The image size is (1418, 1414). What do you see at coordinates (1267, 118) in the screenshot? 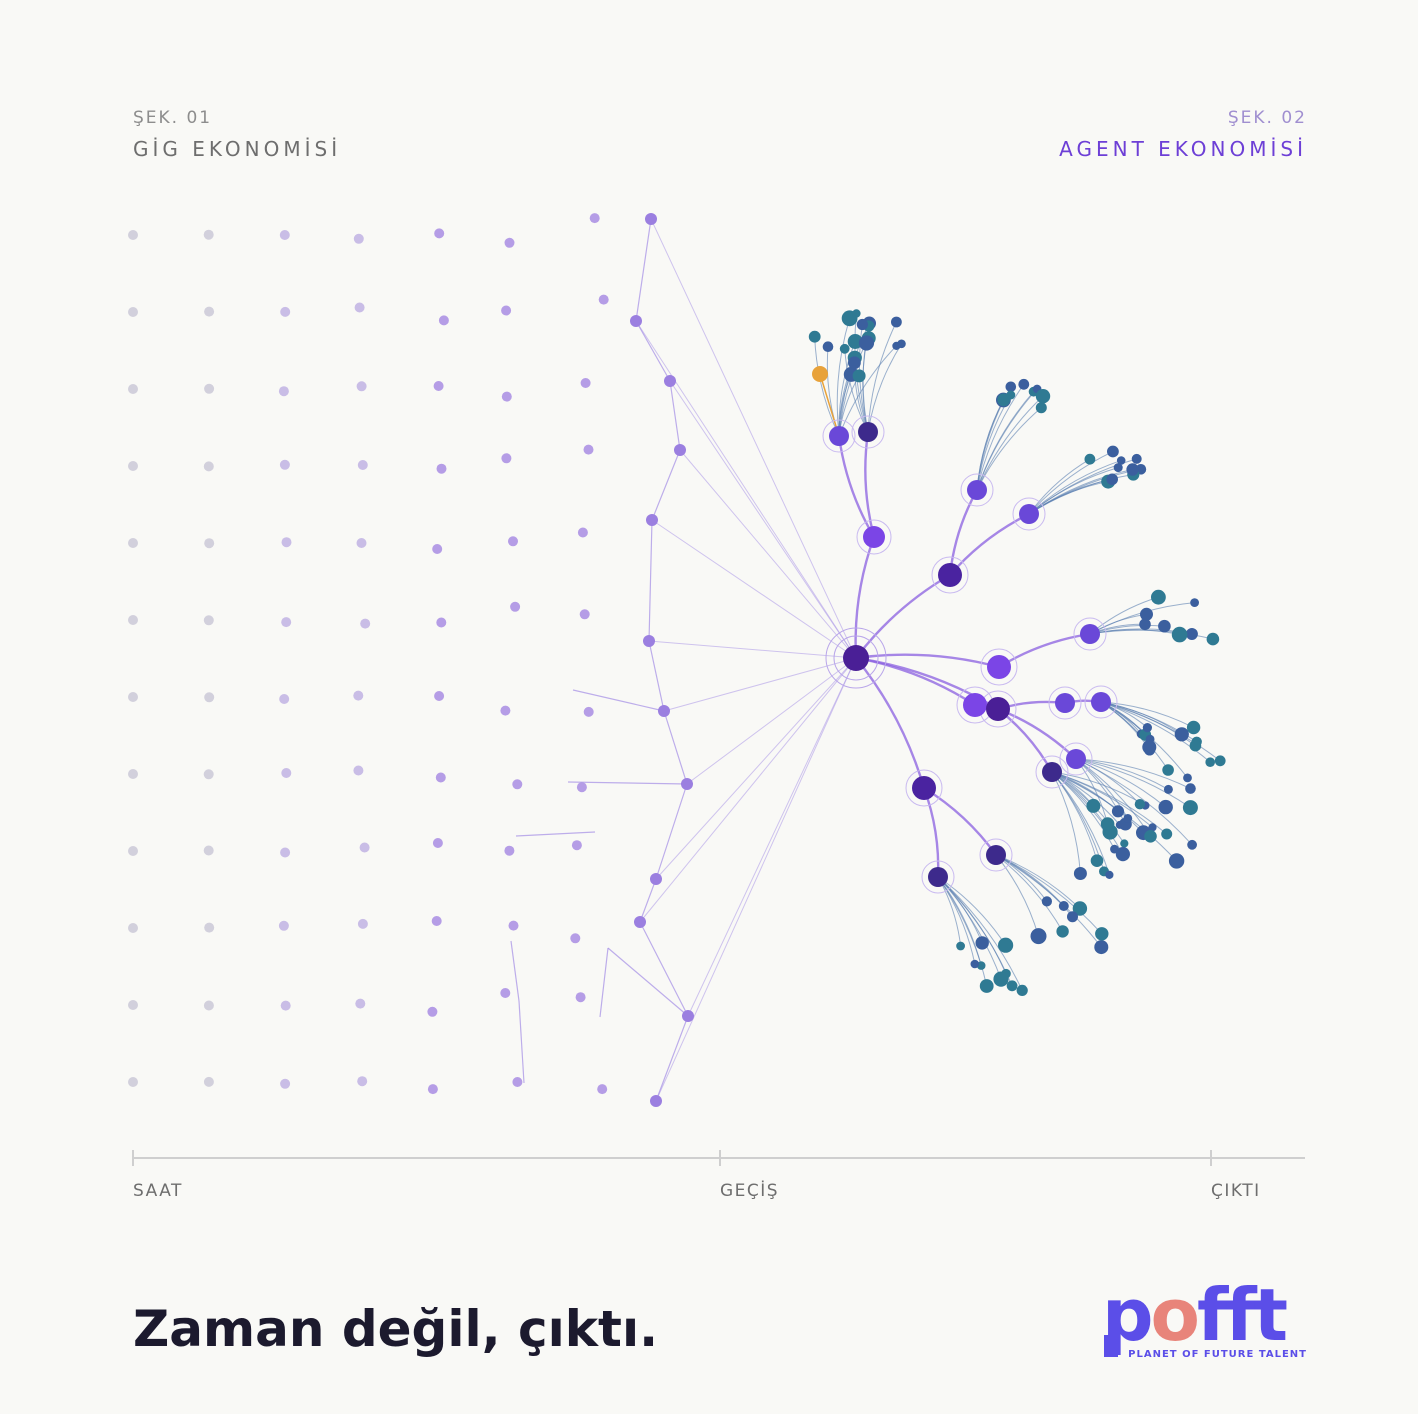
I see `fig-label: ŞEK. 02` at bounding box center [1267, 118].